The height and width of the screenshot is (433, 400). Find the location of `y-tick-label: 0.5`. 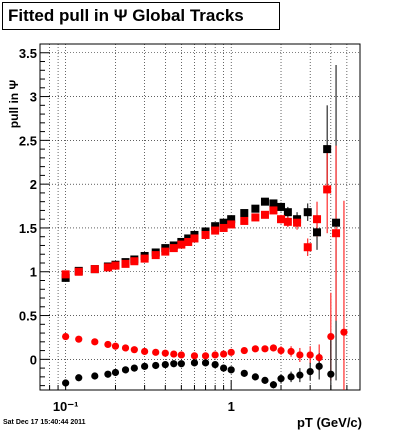

y-tick-label: 0.5 is located at coordinates (28, 316).